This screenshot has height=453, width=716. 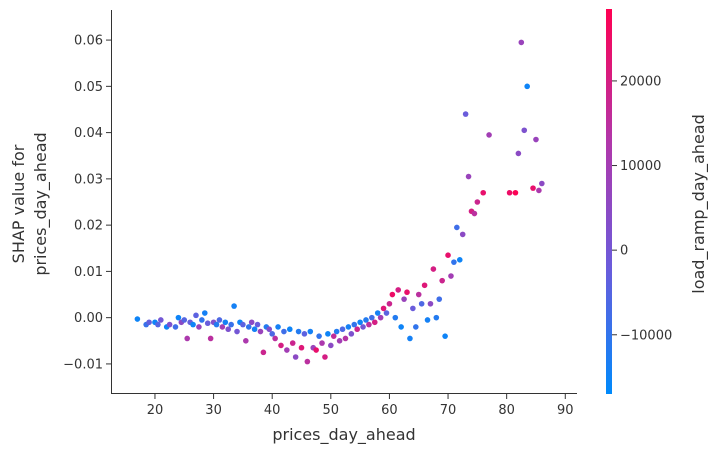 What do you see at coordinates (213, 410) in the screenshot?
I see `x-tick-label: 30` at bounding box center [213, 410].